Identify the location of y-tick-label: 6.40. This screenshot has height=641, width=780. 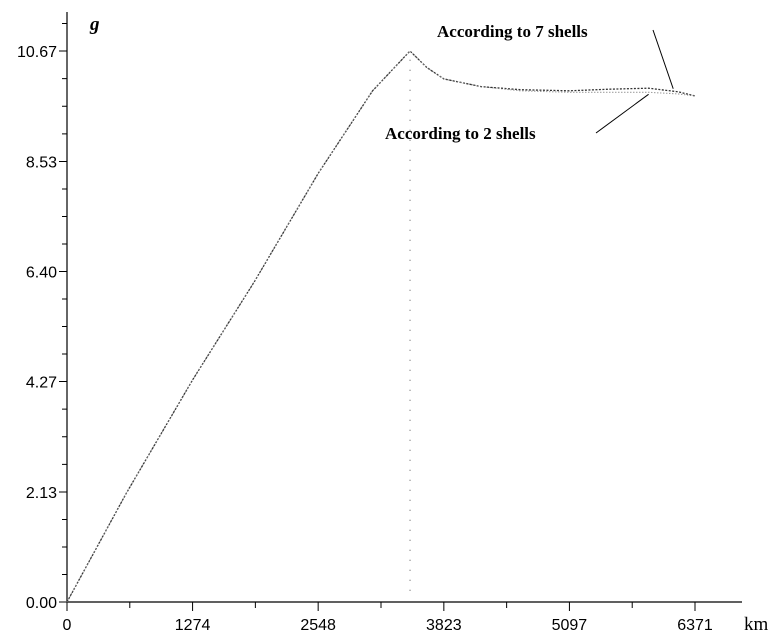
(41, 273).